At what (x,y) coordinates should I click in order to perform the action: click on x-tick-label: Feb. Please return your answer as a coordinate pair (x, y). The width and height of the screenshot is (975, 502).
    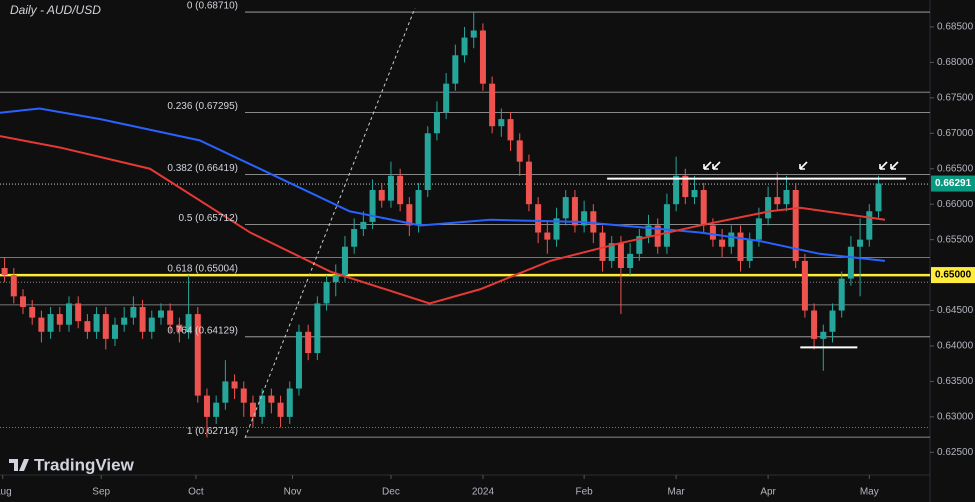
    Looking at the image, I should click on (585, 492).